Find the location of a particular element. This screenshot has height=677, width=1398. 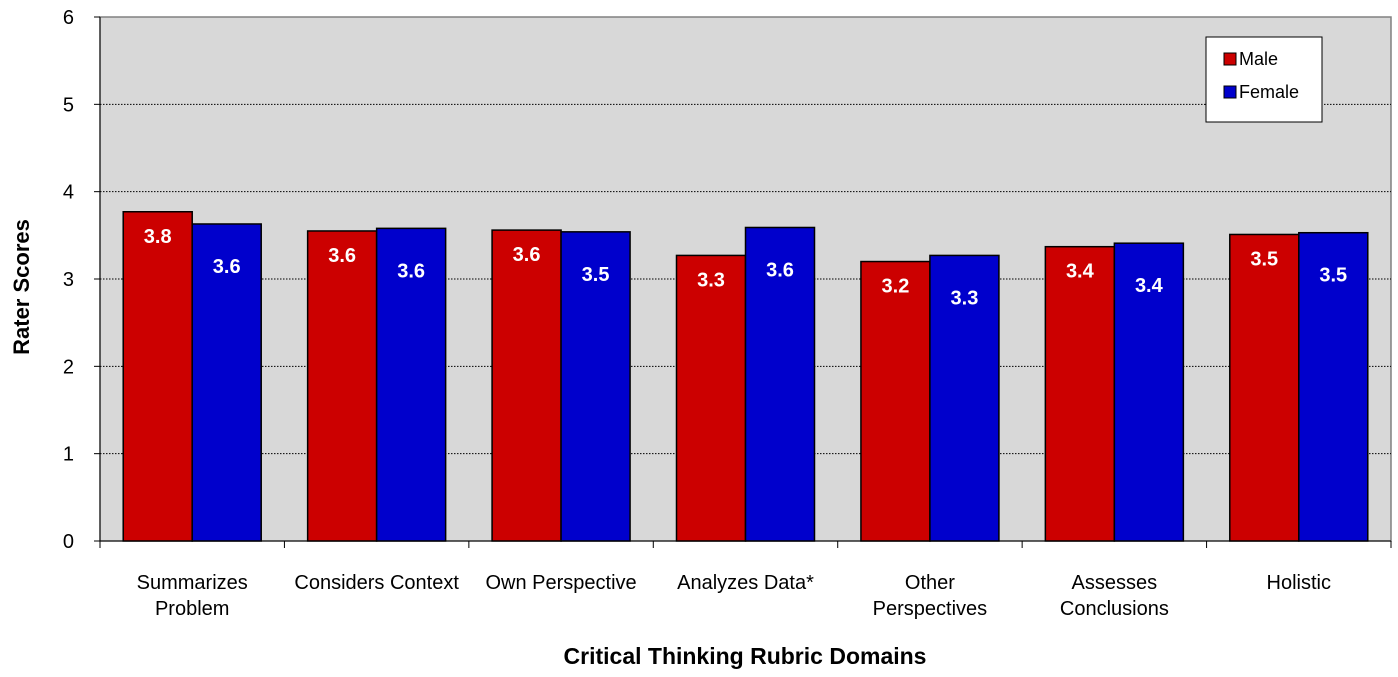

y-tick-label: 3 is located at coordinates (68, 280).